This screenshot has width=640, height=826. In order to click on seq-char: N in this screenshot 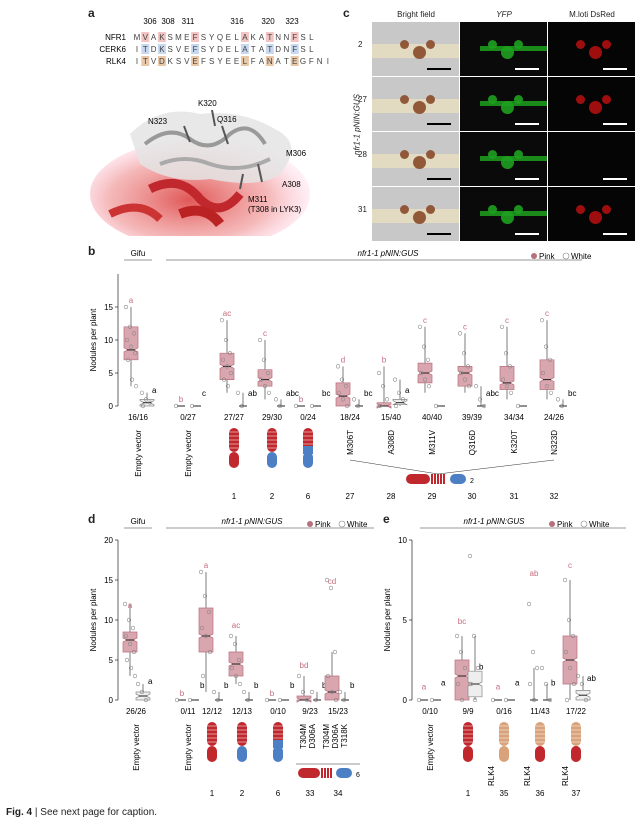, I will do `click(320, 61)`.